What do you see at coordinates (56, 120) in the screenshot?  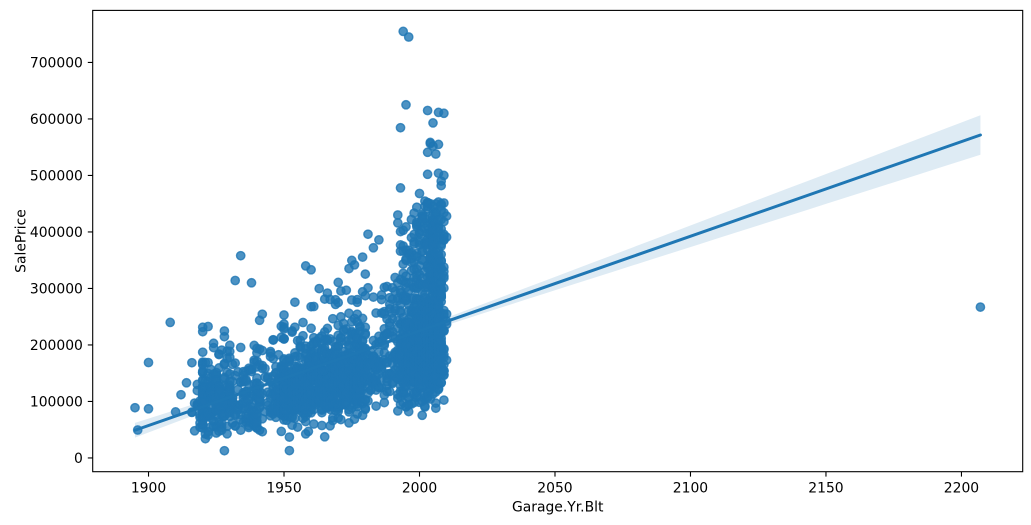 I see `y-tick-label: 600000` at bounding box center [56, 120].